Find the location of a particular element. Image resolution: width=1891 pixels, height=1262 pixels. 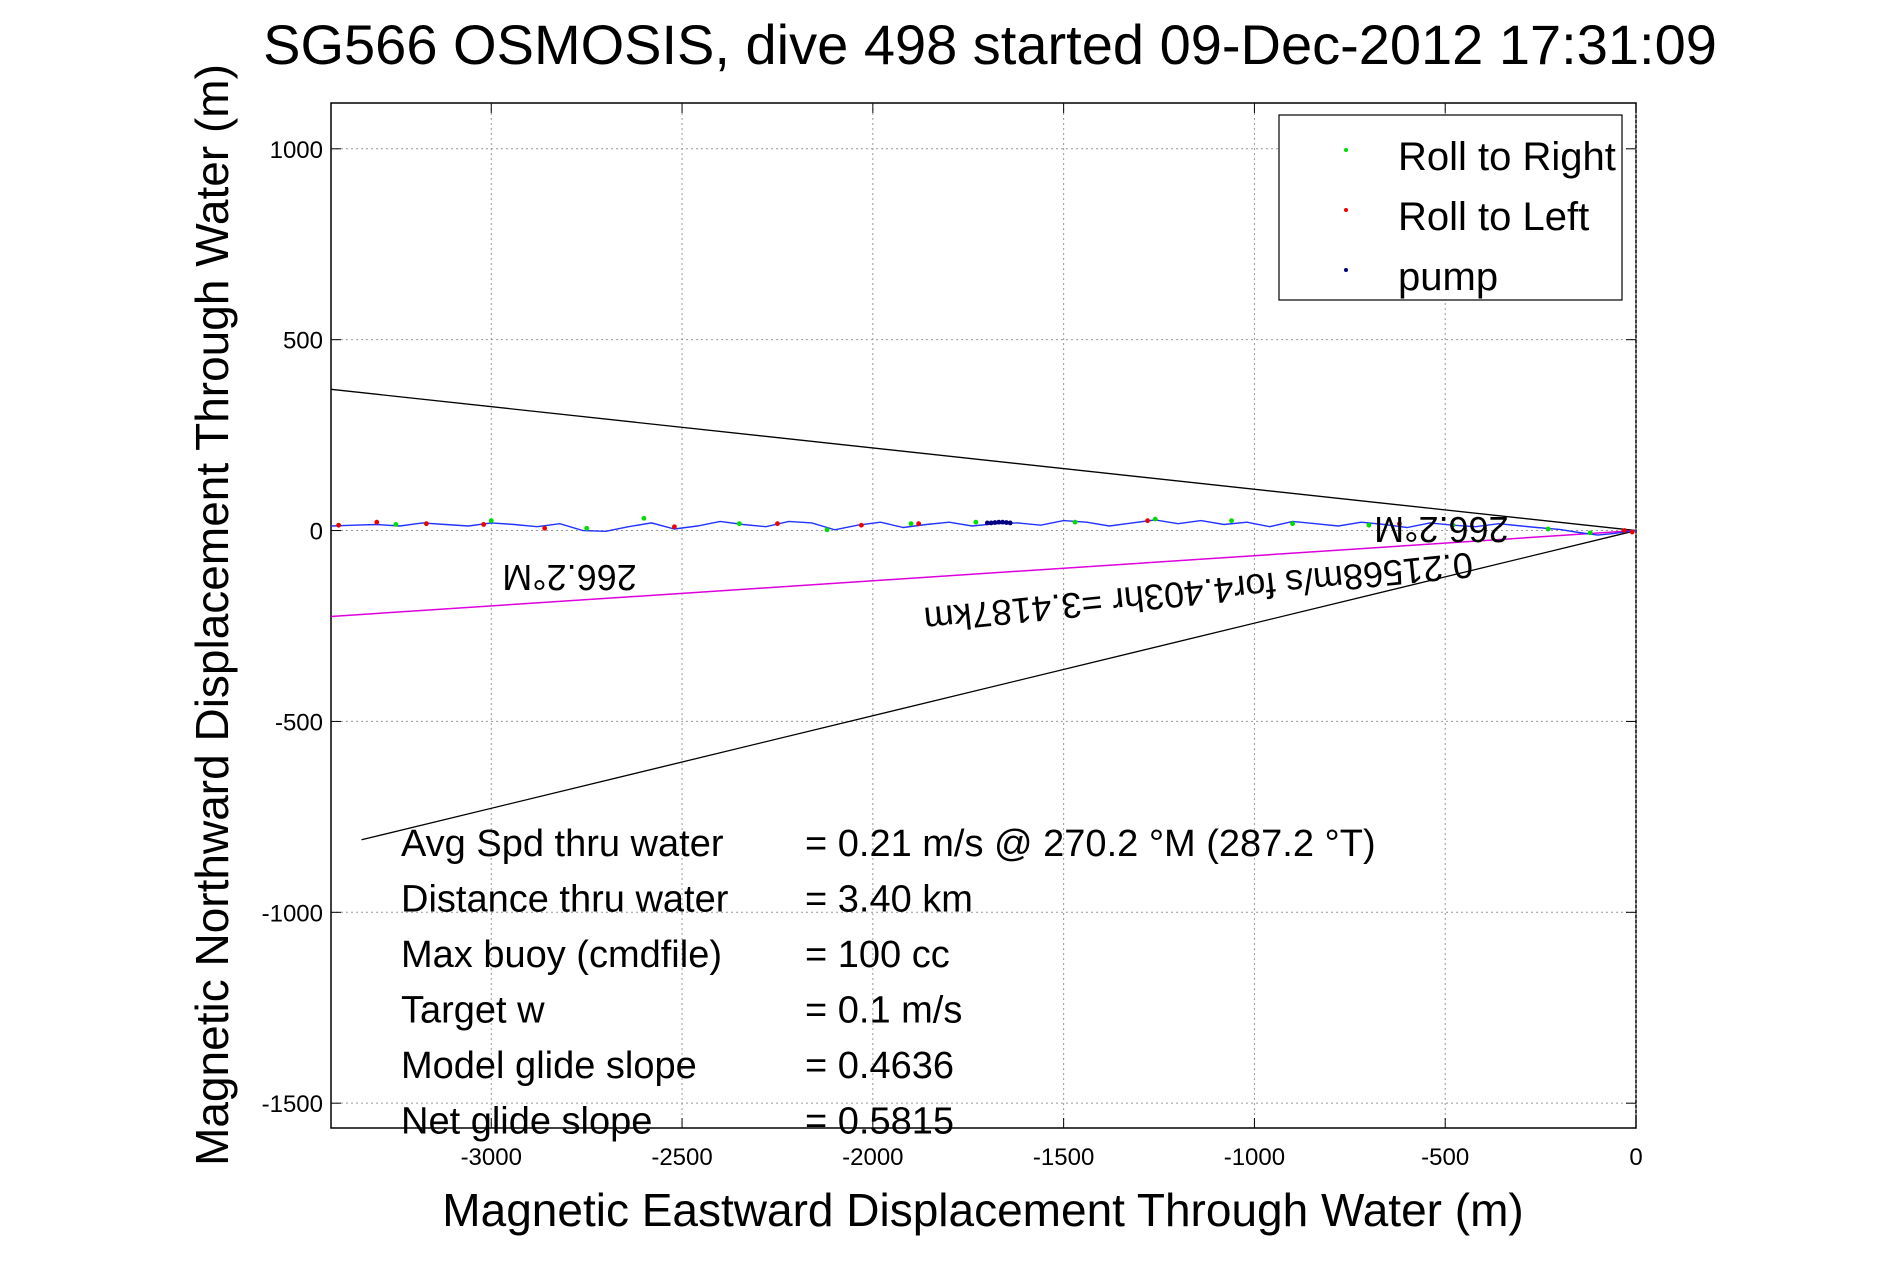

x-tick-label: -1500 is located at coordinates (1063, 1157).